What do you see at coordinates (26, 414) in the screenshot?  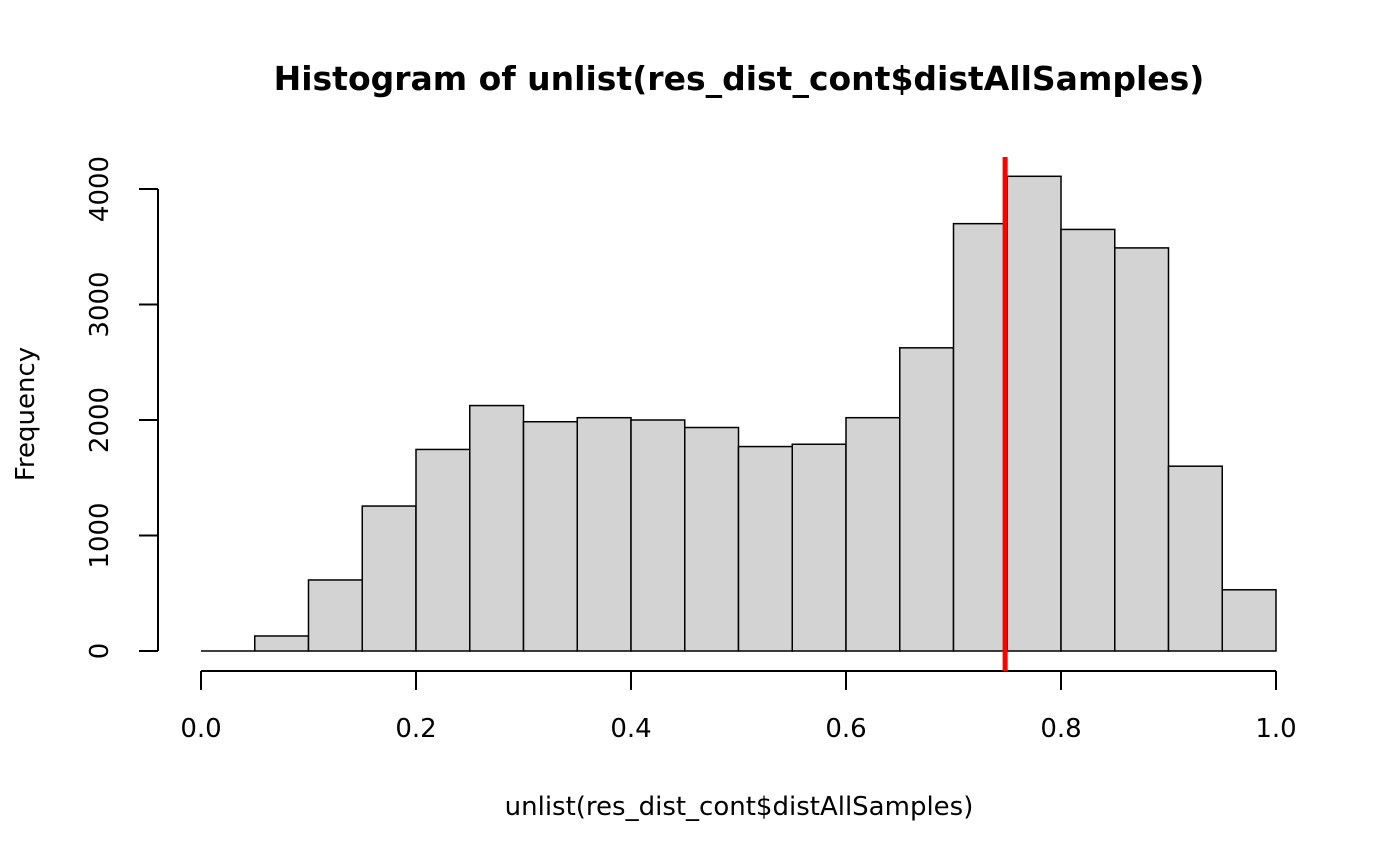 I see `y-axis-label: Frequency` at bounding box center [26, 414].